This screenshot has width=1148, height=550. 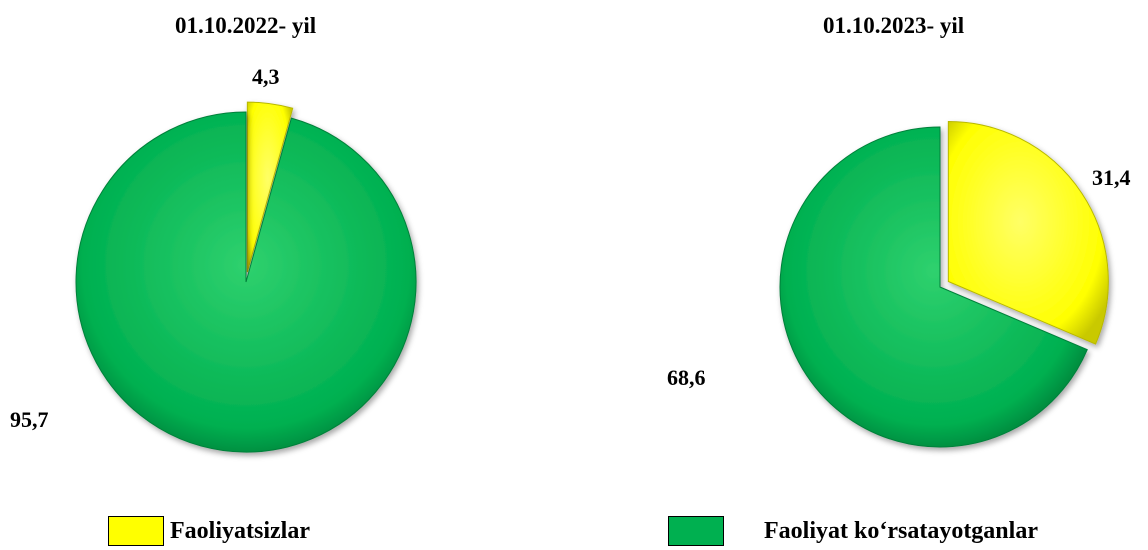 What do you see at coordinates (246, 25) in the screenshot?
I see `chart-title-2022: 01.10.2022- yil` at bounding box center [246, 25].